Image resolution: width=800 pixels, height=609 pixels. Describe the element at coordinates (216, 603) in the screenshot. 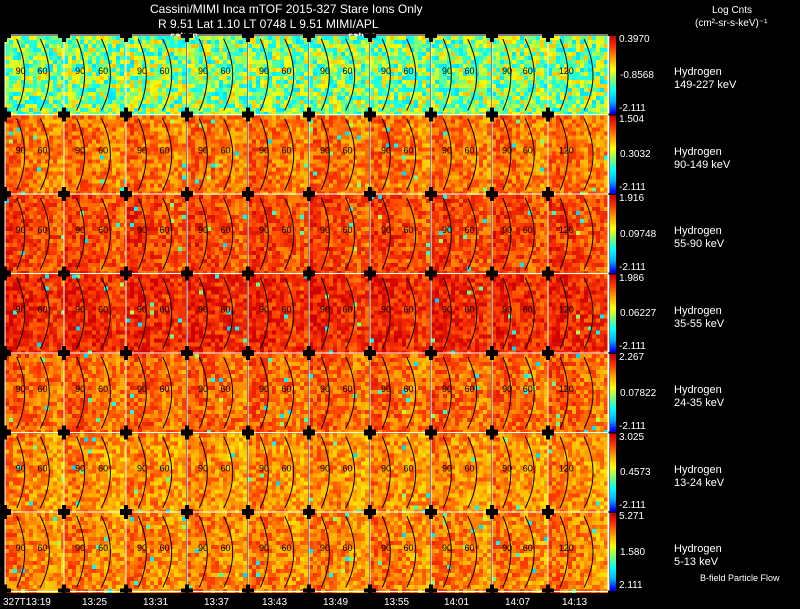

I see `time-tick-label: 13:37` at that location.